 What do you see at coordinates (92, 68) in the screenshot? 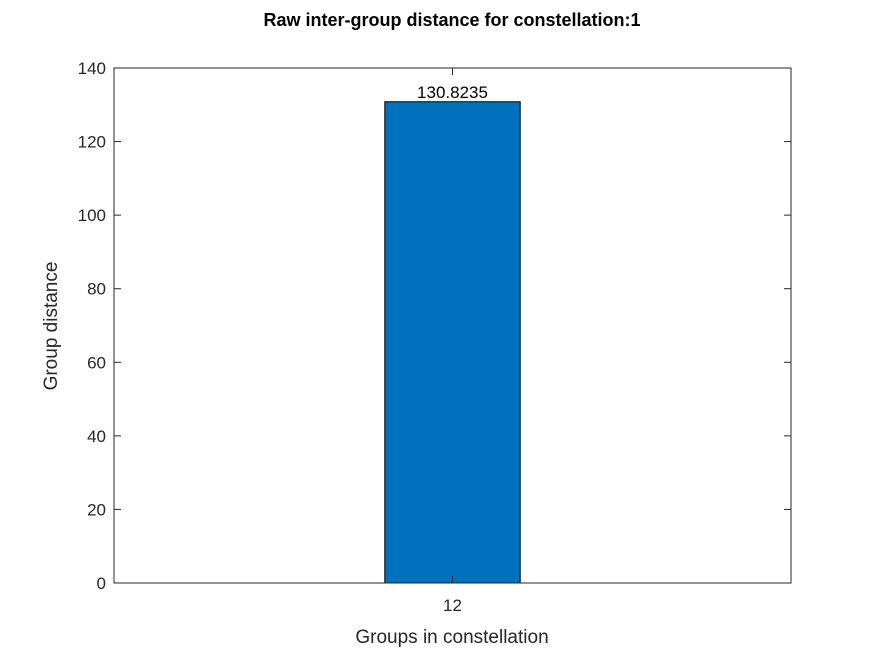
I see `y-tick-label: 140` at bounding box center [92, 68].